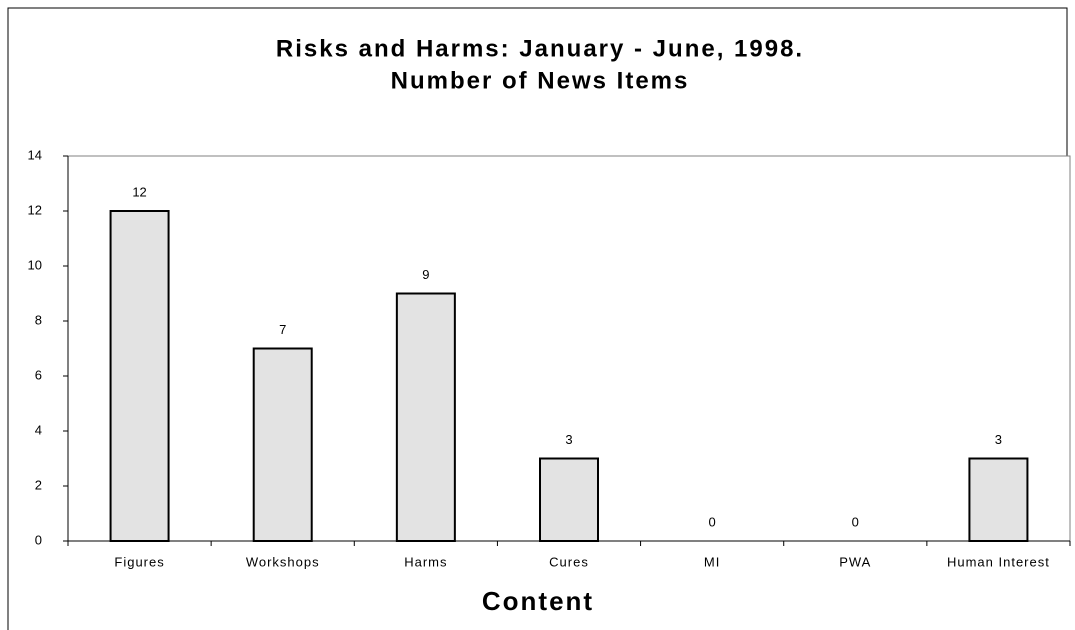  I want to click on y-tick-label: 2, so click(38, 484).